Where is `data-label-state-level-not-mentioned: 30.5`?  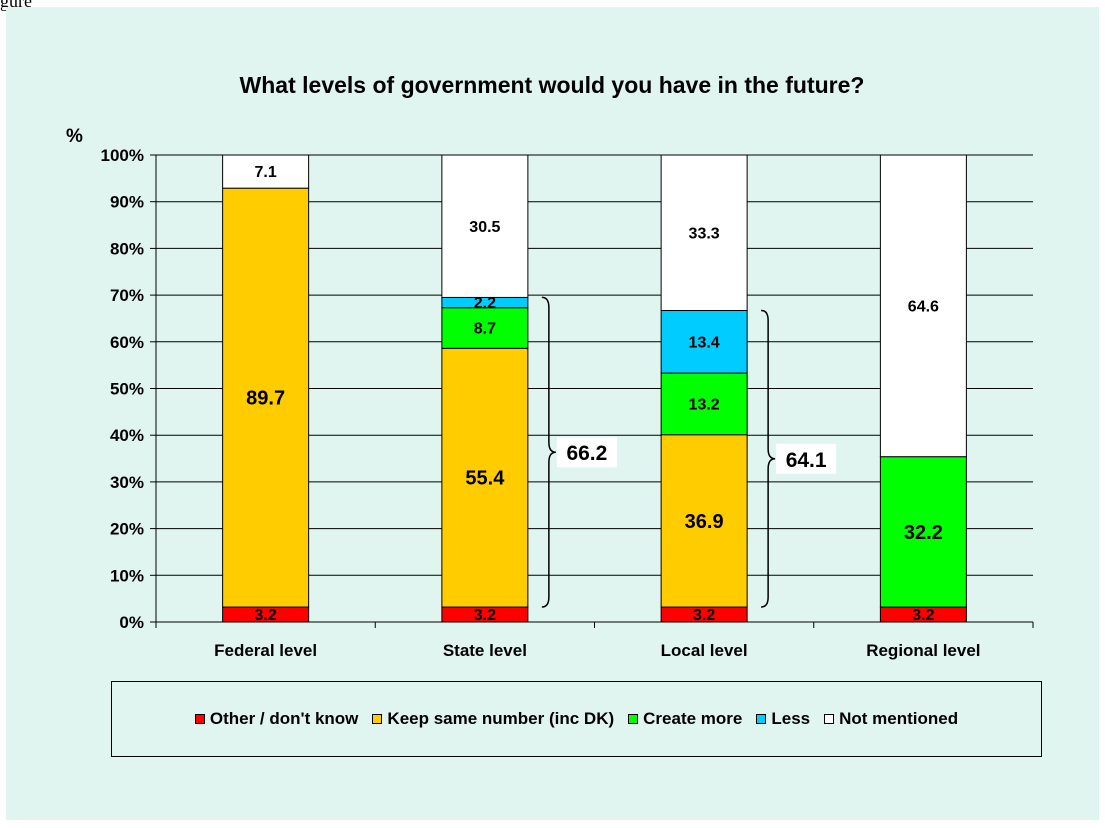
data-label-state-level-not-mentioned: 30.5 is located at coordinates (484, 227).